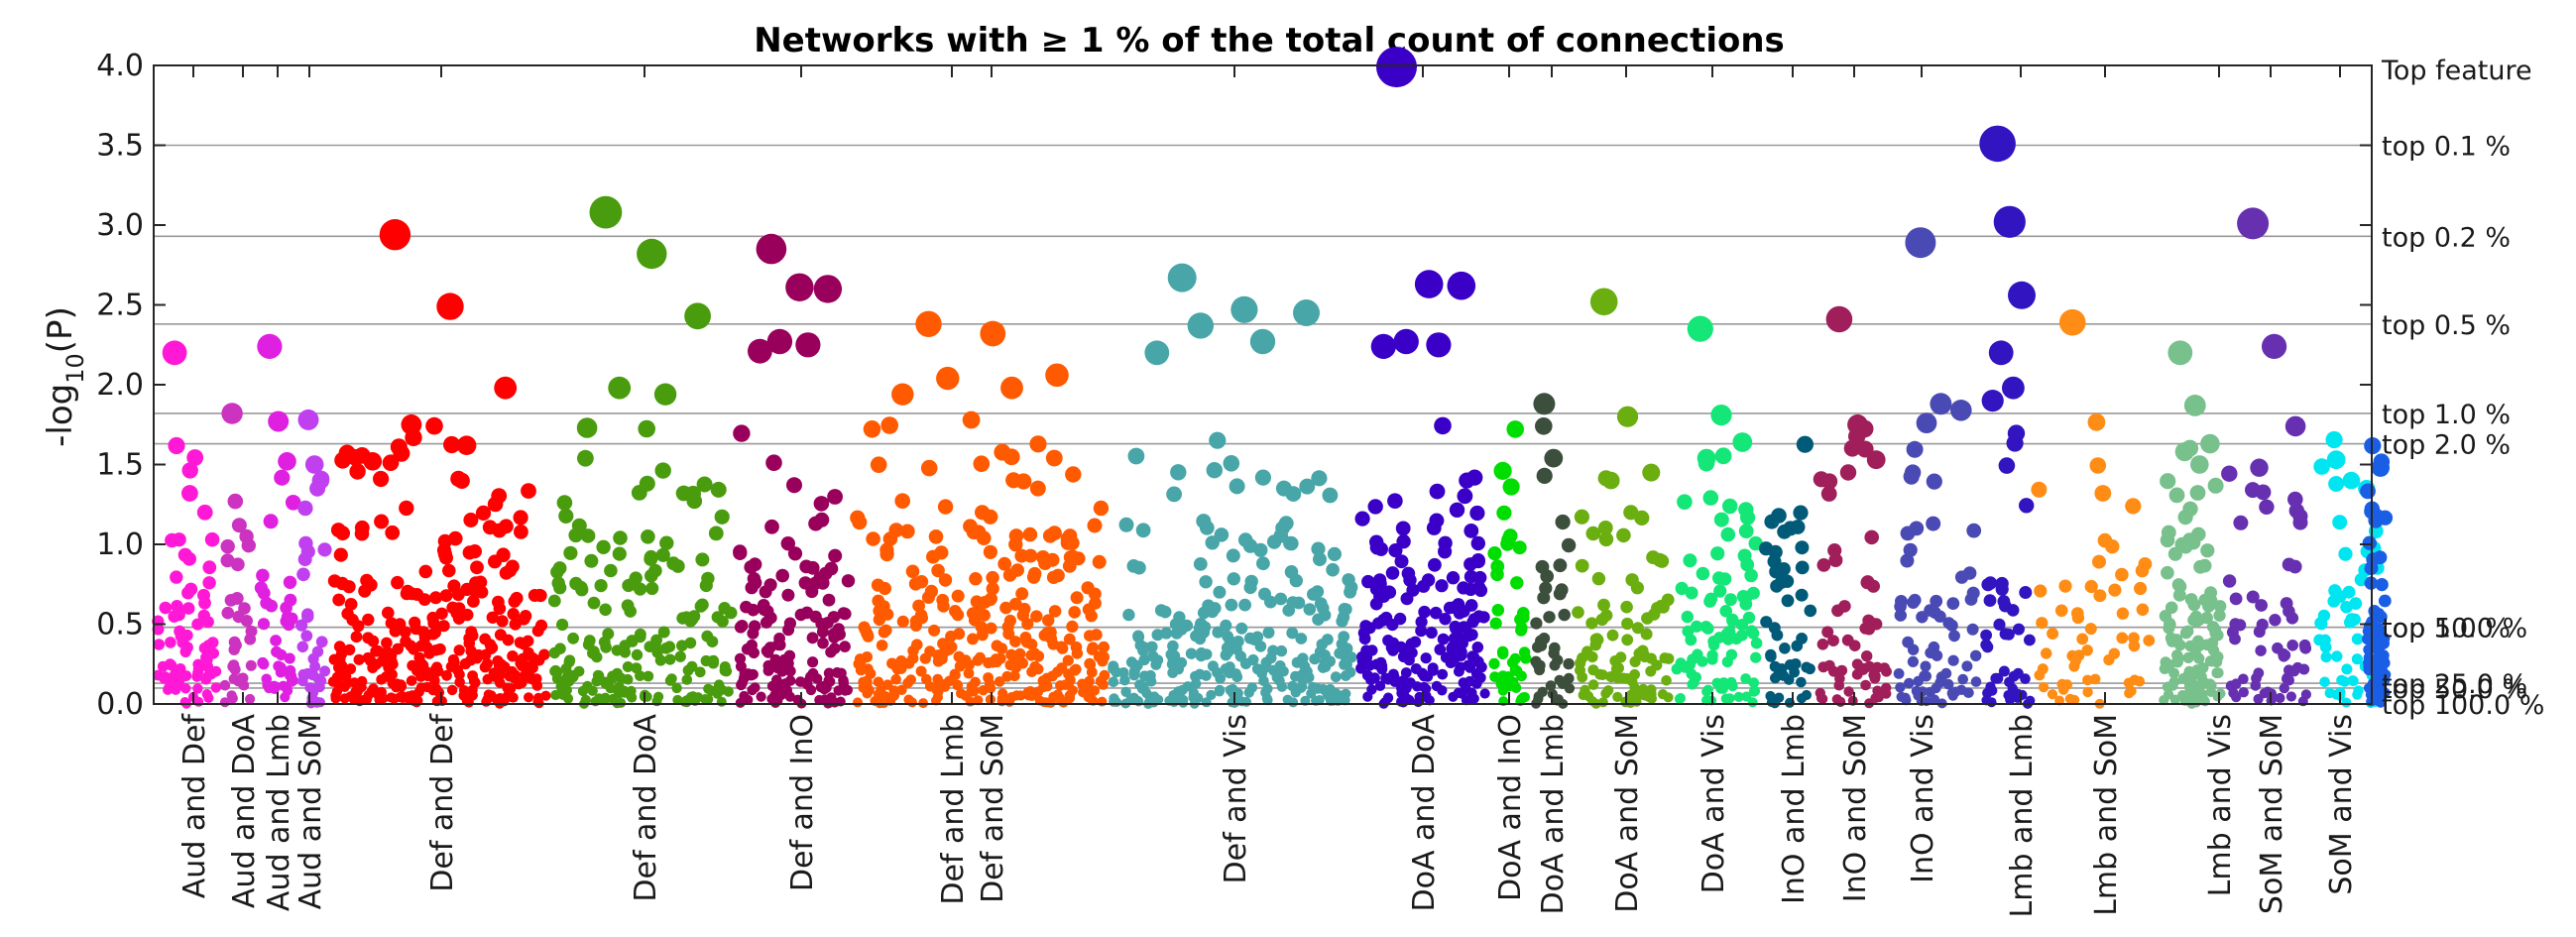  What do you see at coordinates (2106, 815) in the screenshot?
I see `category-label-19: Lmb and SoM` at bounding box center [2106, 815].